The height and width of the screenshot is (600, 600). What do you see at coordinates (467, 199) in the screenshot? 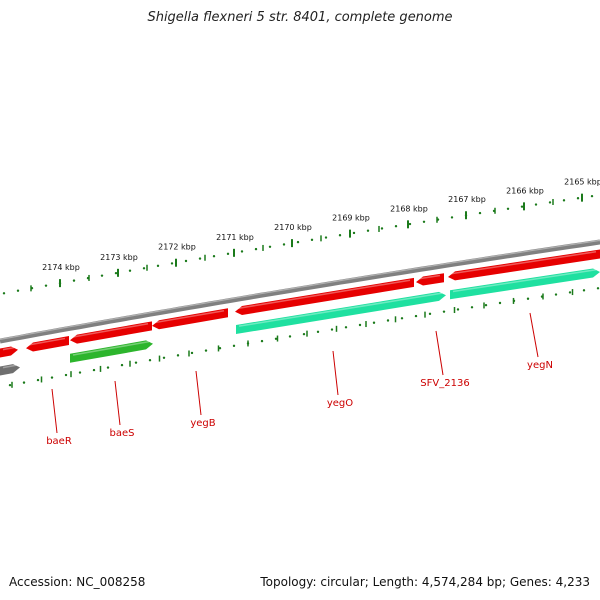
I see `scale-tick-label: 2167 kbp` at bounding box center [467, 199].